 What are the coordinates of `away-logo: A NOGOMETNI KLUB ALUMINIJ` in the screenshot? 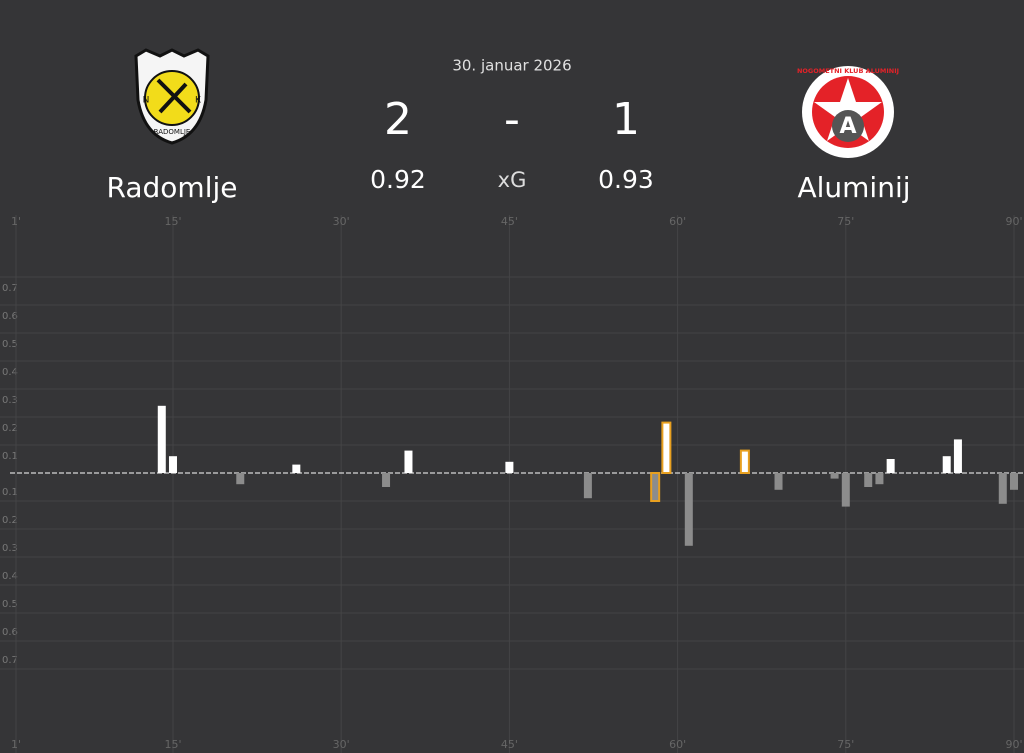 It's located at (848, 112).